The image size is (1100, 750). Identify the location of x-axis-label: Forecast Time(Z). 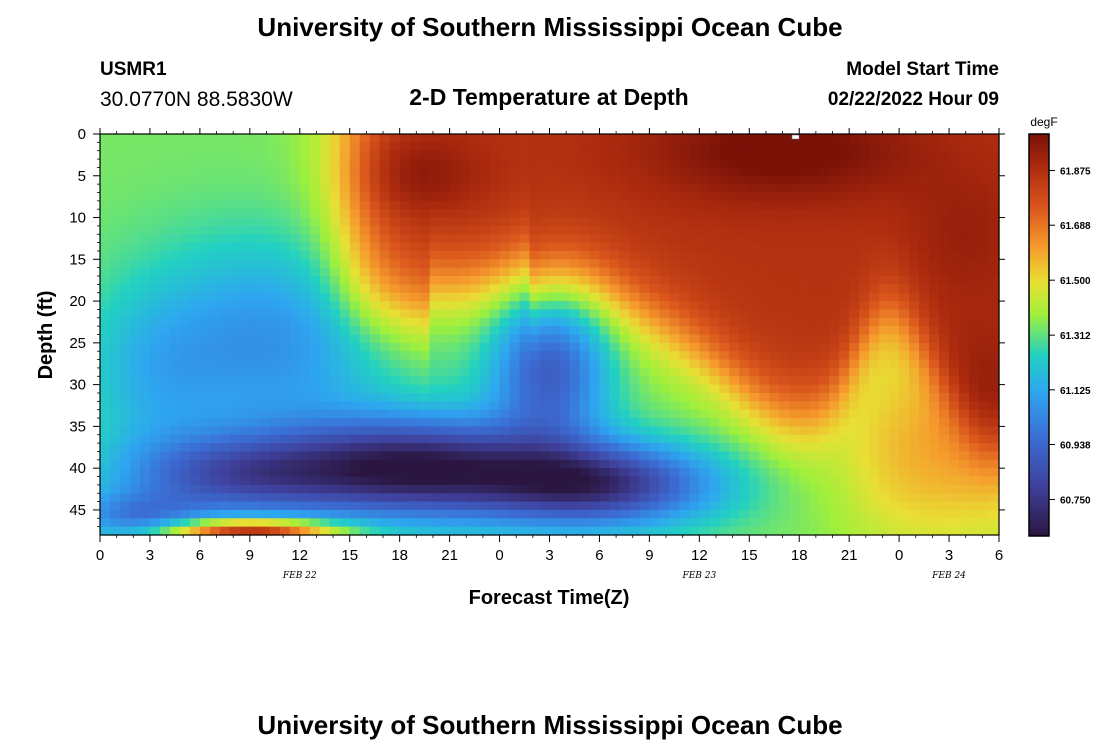
(549, 598).